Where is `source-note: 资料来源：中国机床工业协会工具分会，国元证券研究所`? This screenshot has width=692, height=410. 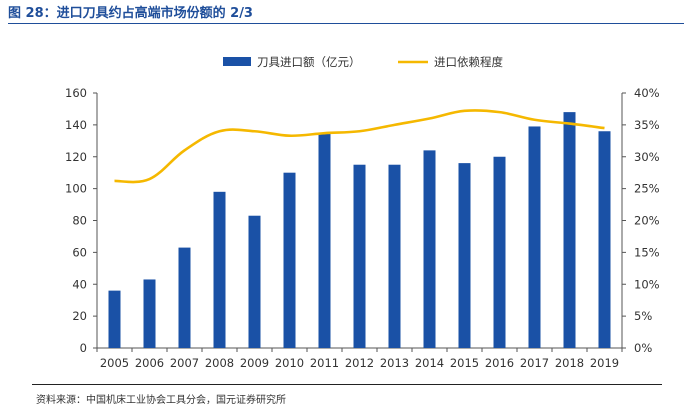
source-note: 资料来源：中国机床工业协会工具分会，国元证券研究所 is located at coordinates (161, 400).